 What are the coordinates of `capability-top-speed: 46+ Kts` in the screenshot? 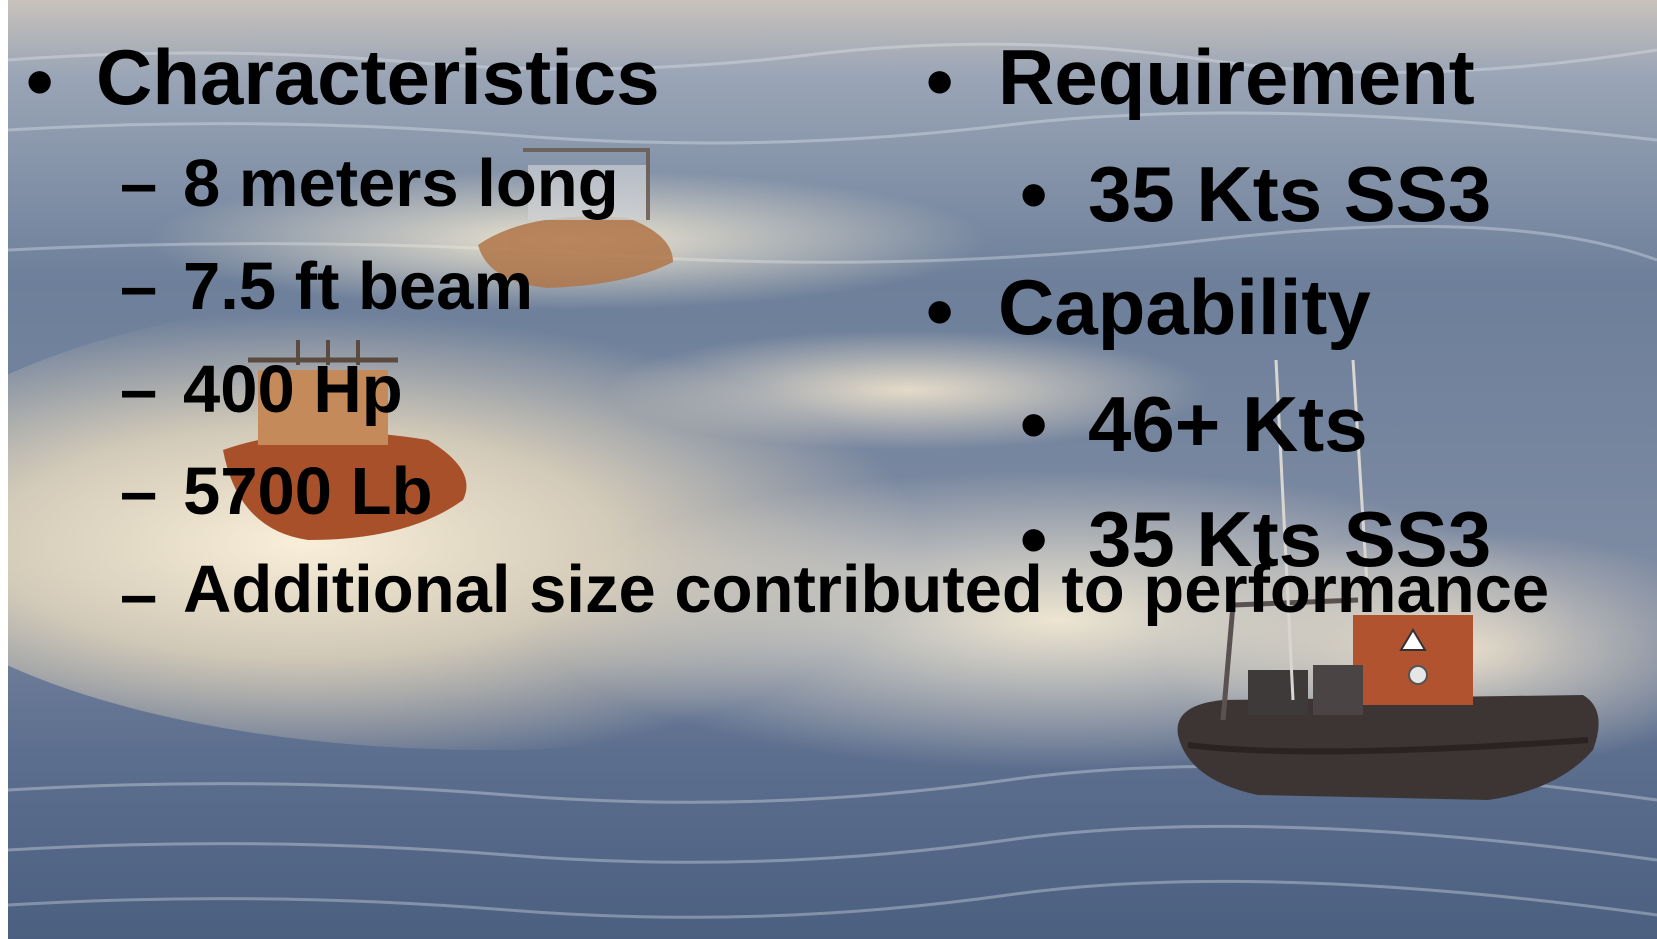 It's located at (1228, 424).